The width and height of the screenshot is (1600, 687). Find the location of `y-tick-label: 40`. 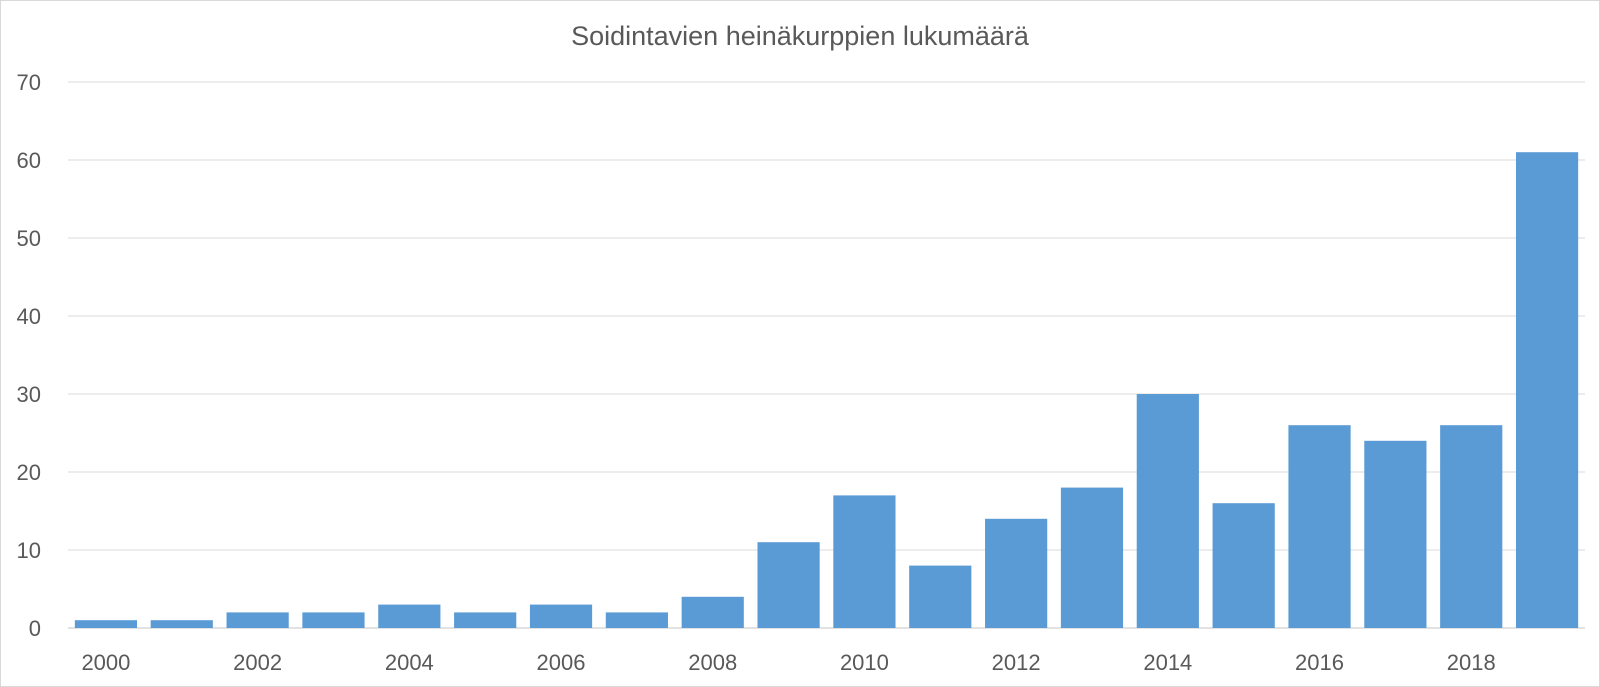

y-tick-label: 40 is located at coordinates (29, 316).